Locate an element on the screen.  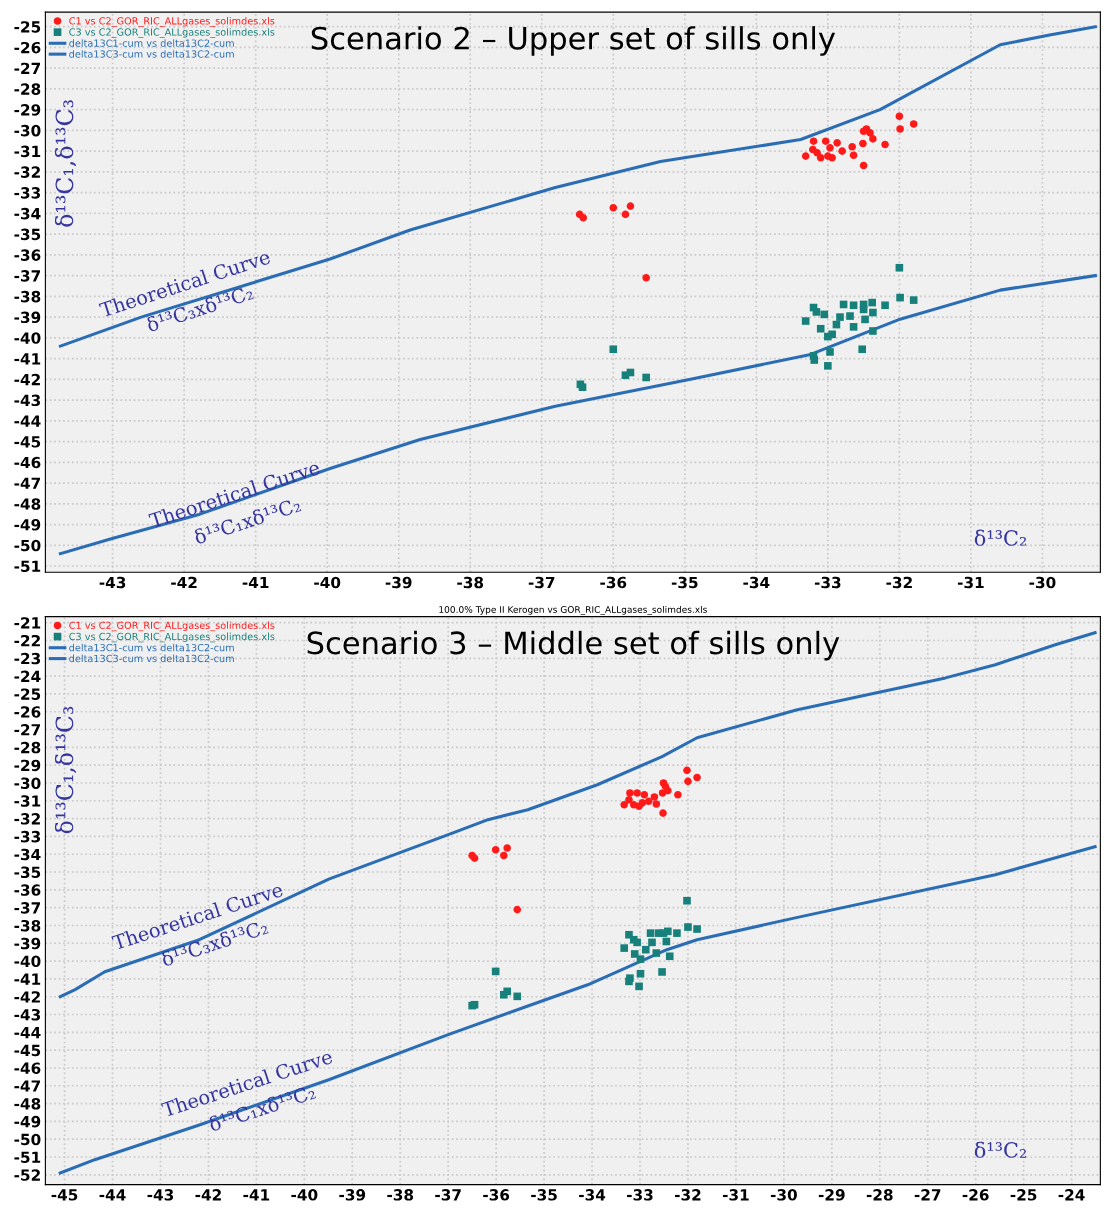
y-tick-label: -30 is located at coordinates (27, 783).